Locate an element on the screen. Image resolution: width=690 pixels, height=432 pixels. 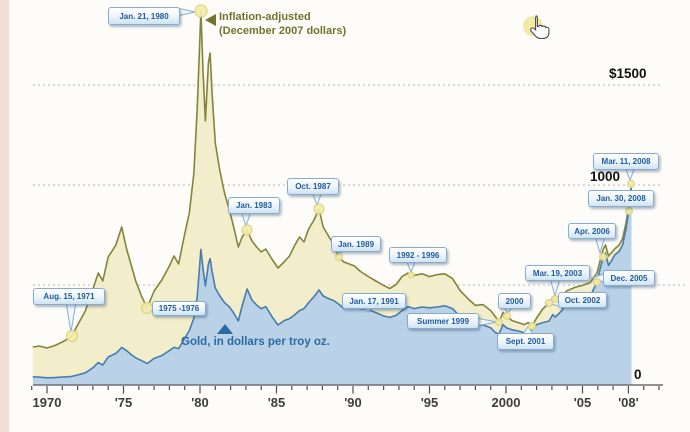
callout-summer-1999: Summer 1999 is located at coordinates (443, 321).